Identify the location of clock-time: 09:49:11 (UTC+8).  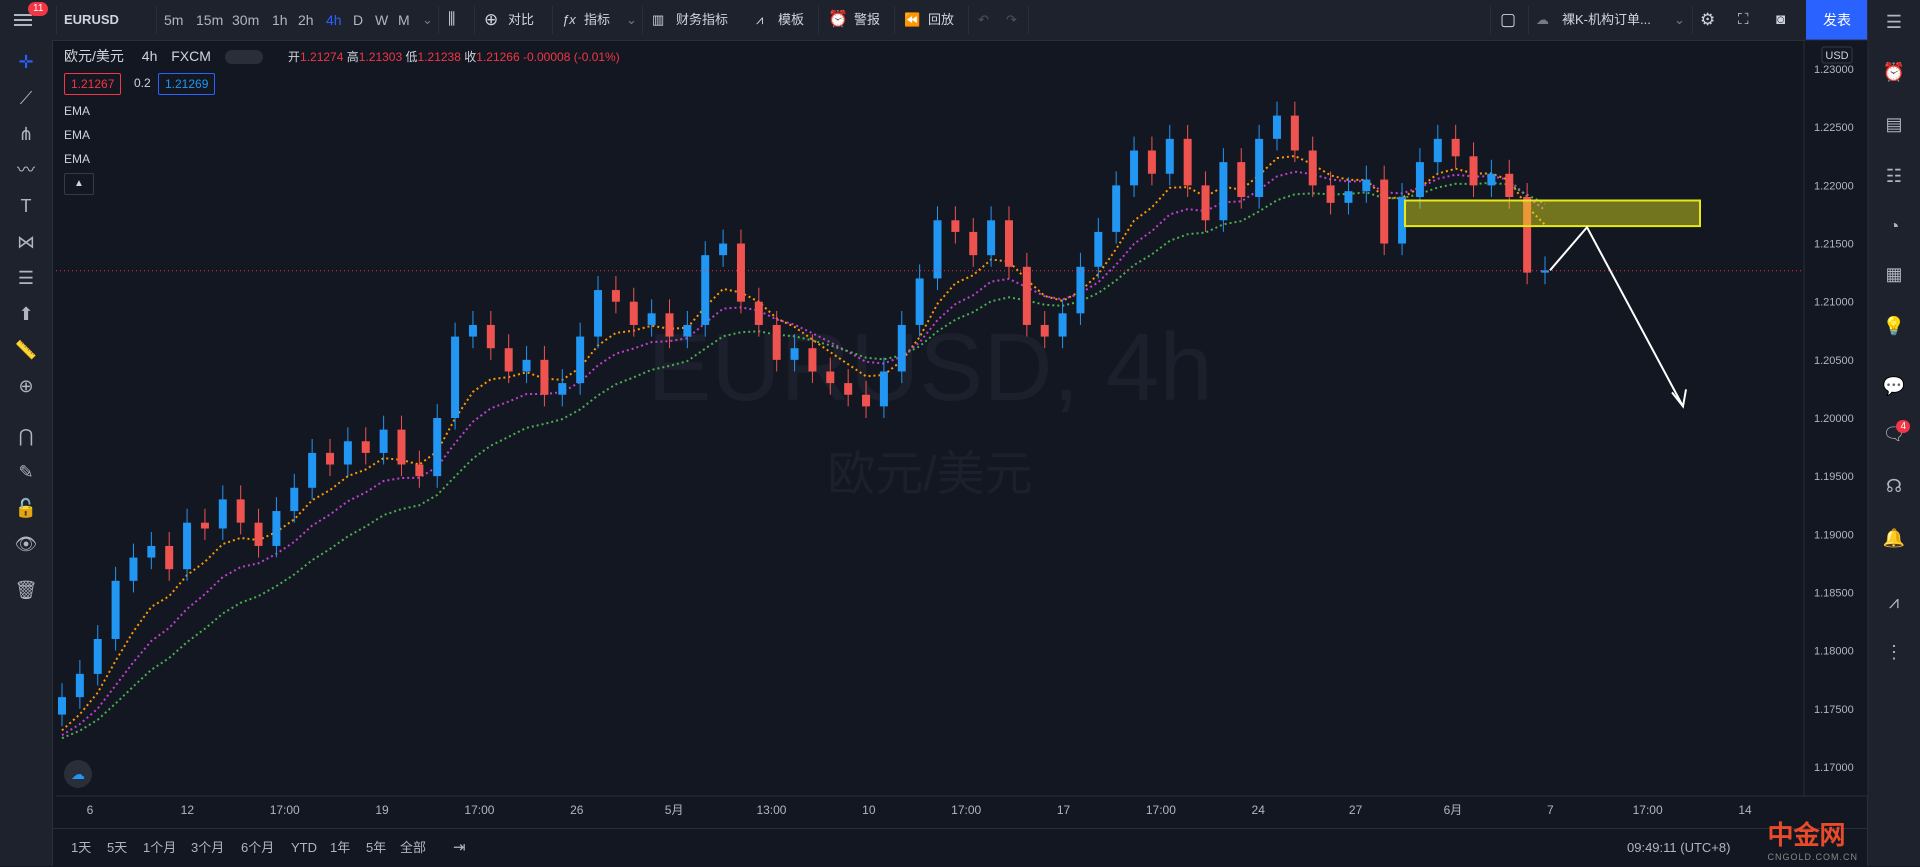
(1679, 847).